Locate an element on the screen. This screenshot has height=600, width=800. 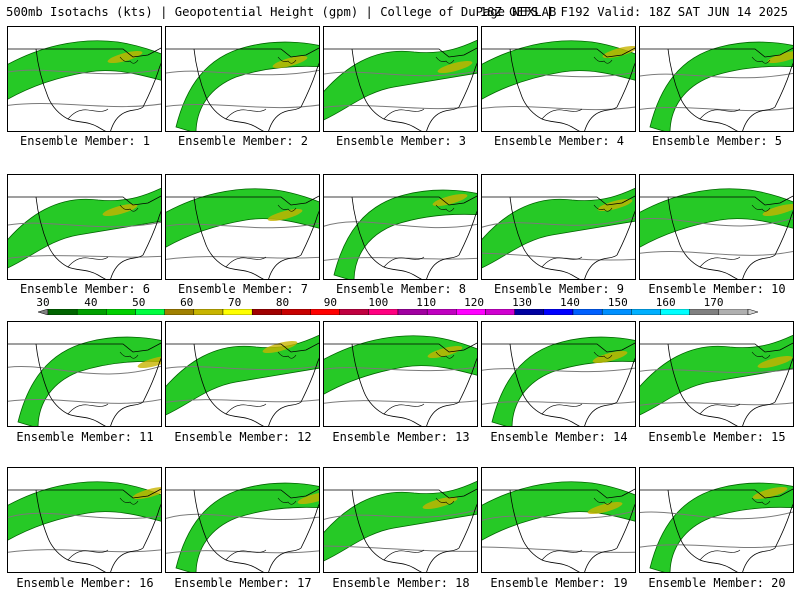
ensemble-member-label: Ensemble Member: 17 is located at coordinates (243, 583).